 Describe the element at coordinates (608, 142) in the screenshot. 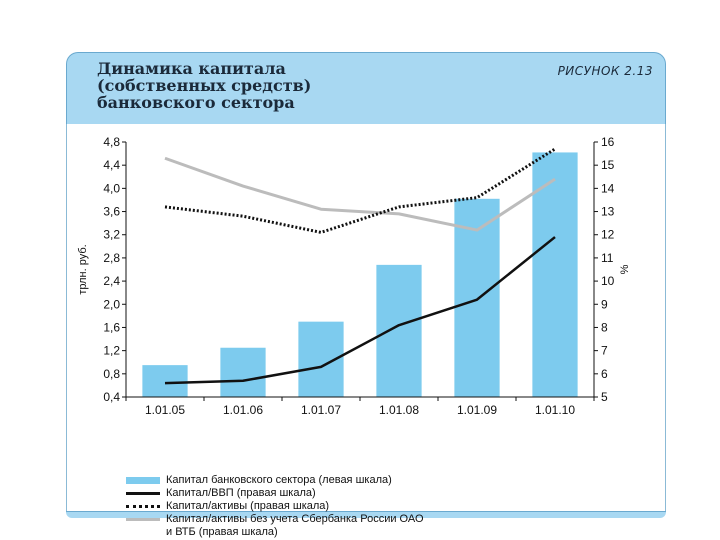

I see `right-tick-label: 16` at that location.